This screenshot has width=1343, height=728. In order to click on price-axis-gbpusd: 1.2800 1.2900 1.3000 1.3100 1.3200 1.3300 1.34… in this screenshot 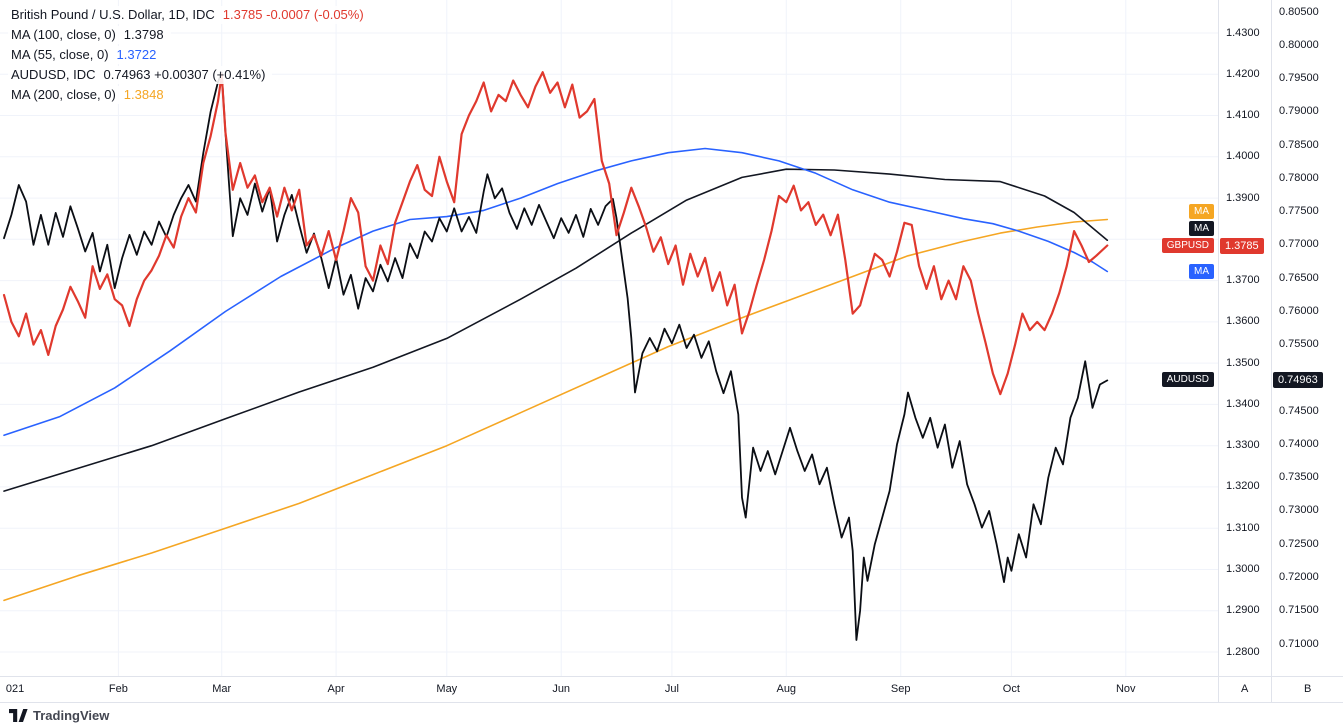, I will do `click(1245, 338)`.